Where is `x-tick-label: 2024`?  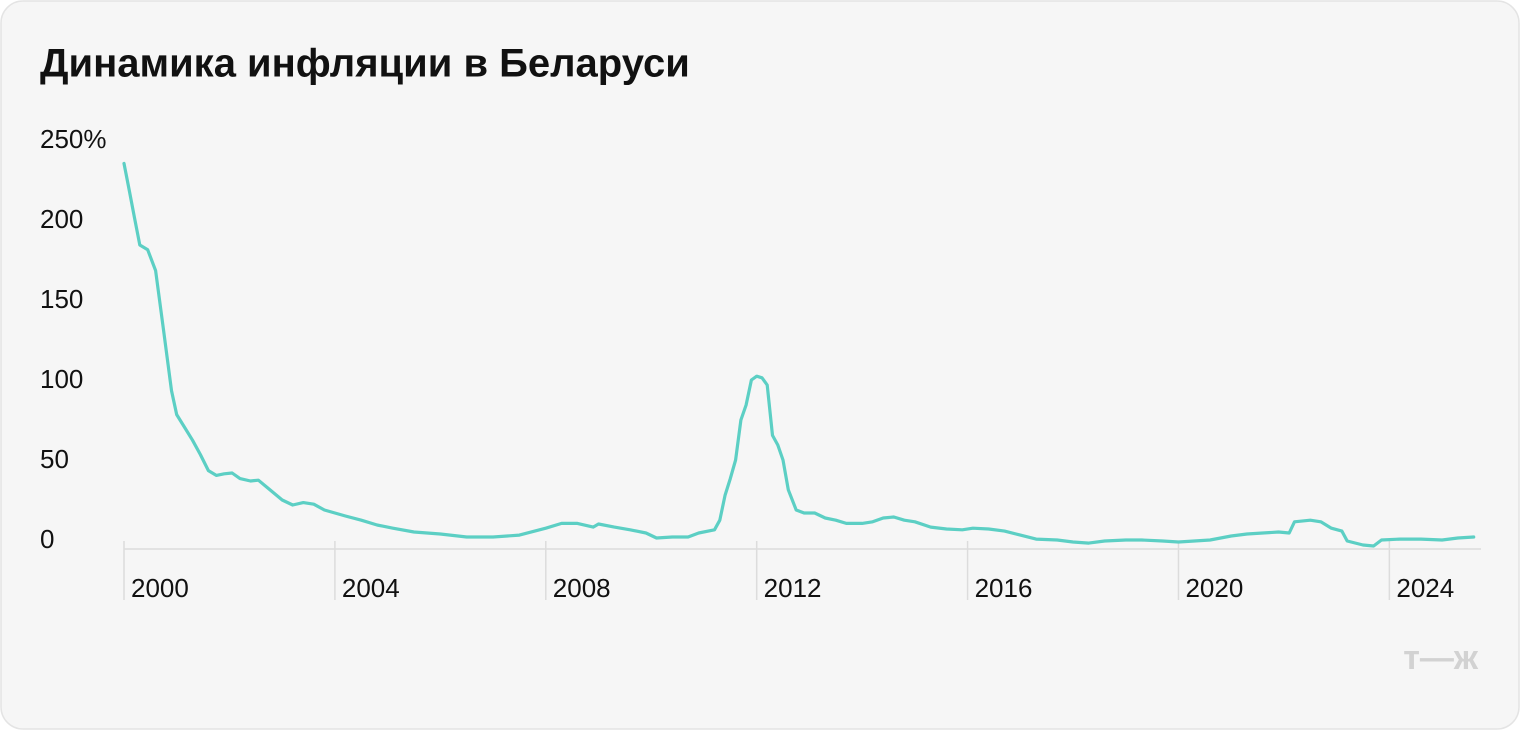
x-tick-label: 2024 is located at coordinates (1425, 588).